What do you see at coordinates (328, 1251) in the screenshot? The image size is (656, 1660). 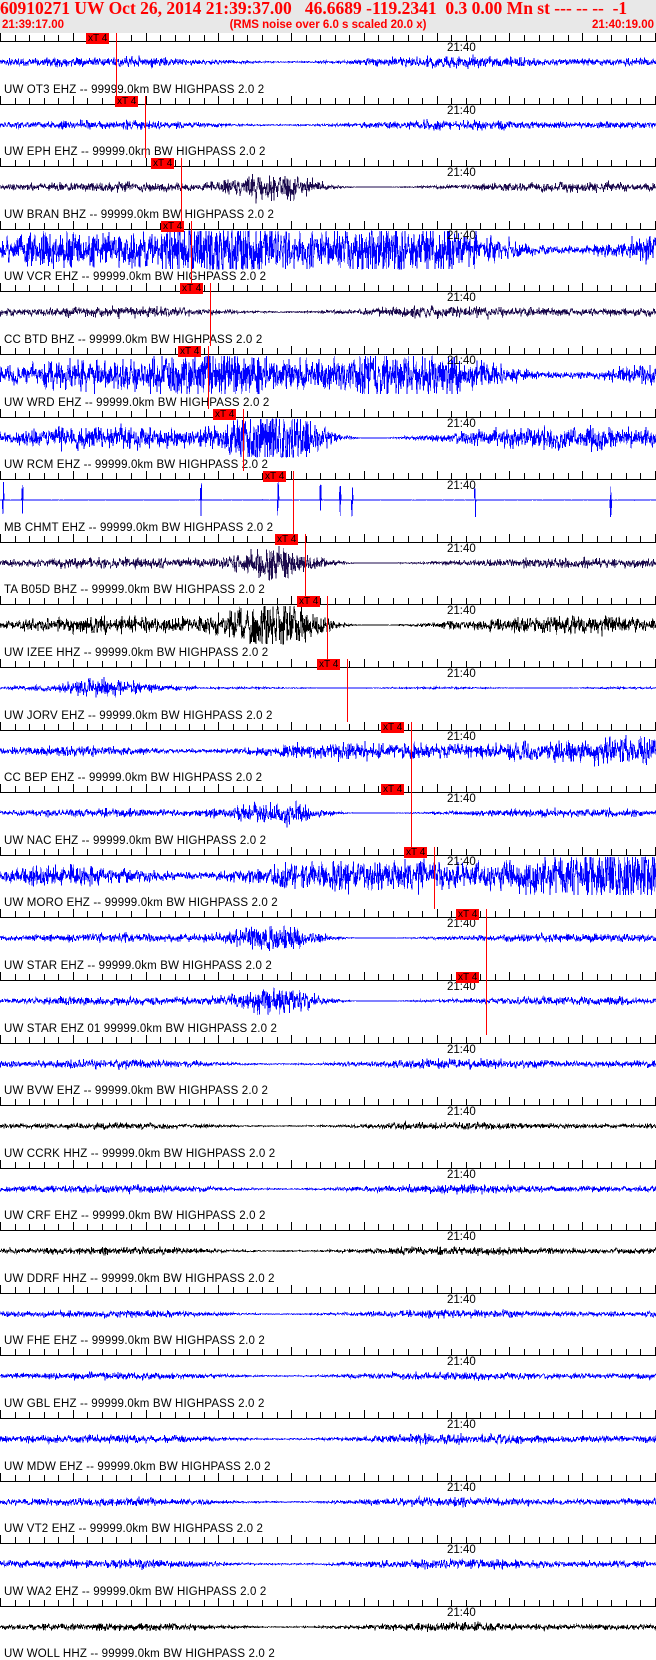 I see `waveform` at bounding box center [328, 1251].